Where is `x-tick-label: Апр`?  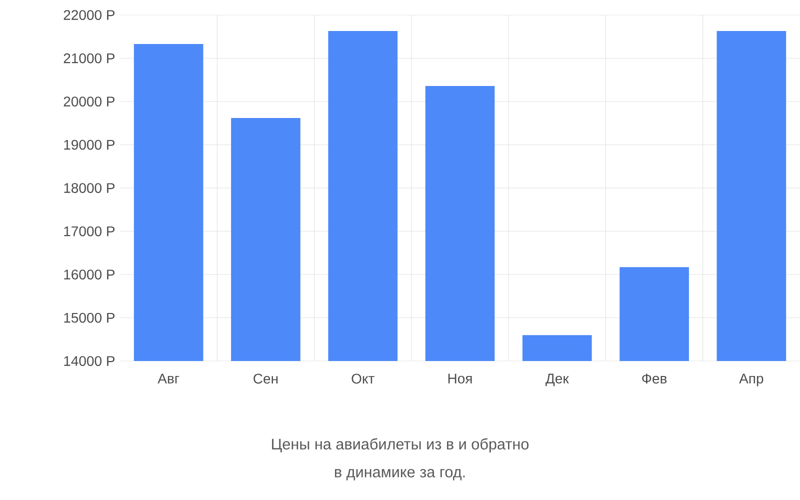 x-tick-label: Апр is located at coordinates (751, 380).